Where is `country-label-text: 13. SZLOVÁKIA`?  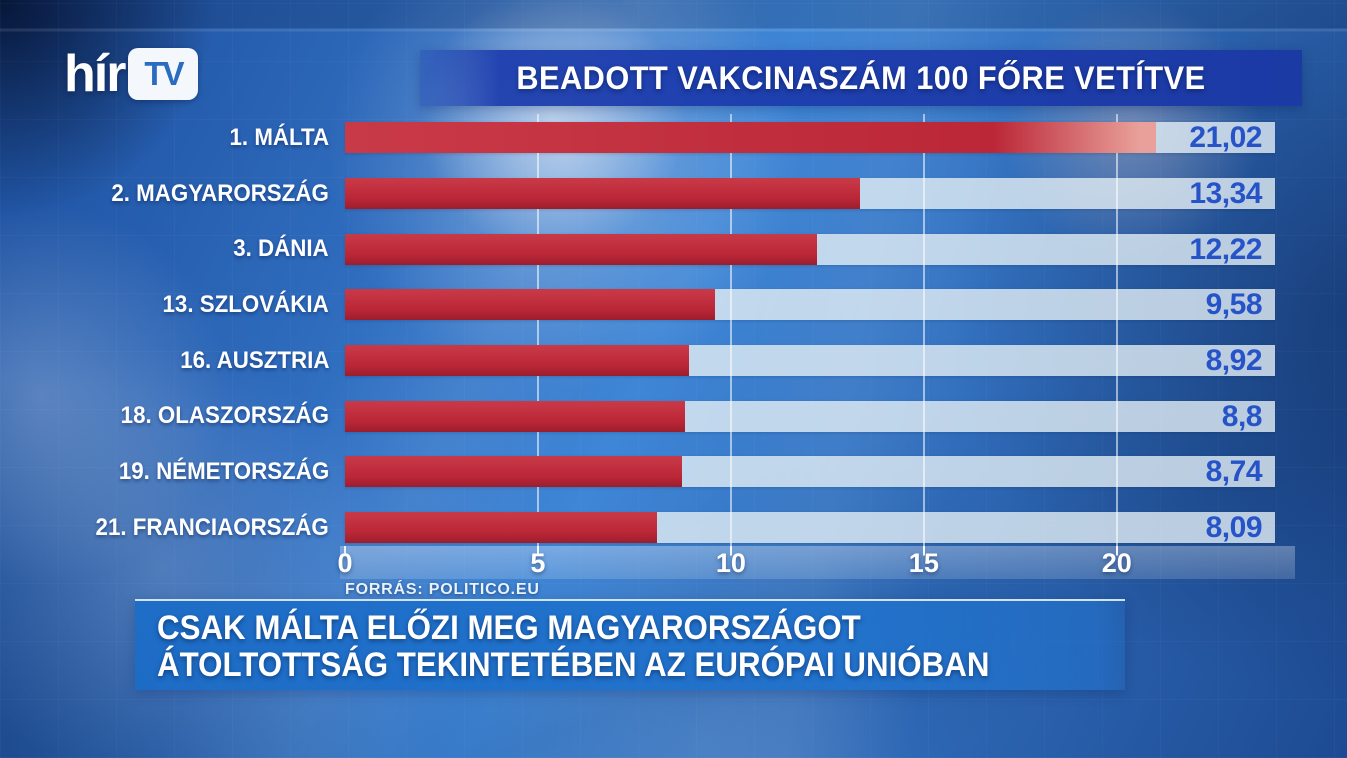 country-label-text: 13. SZLOVÁKIA is located at coordinates (245, 304).